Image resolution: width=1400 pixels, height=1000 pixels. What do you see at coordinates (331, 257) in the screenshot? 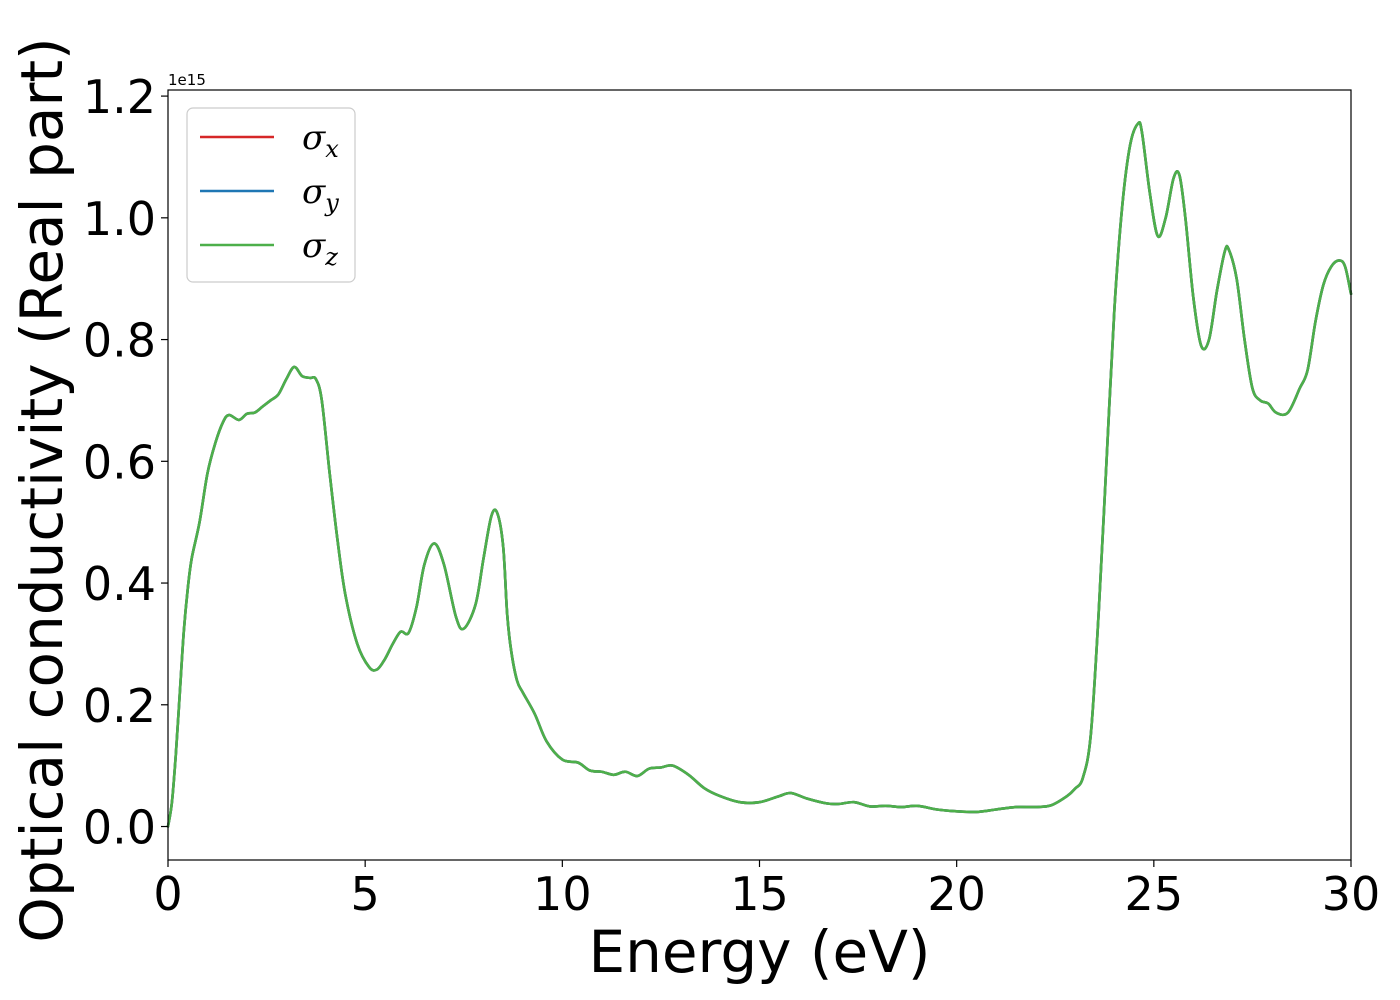
I see `legend-subscript: z` at bounding box center [331, 257].